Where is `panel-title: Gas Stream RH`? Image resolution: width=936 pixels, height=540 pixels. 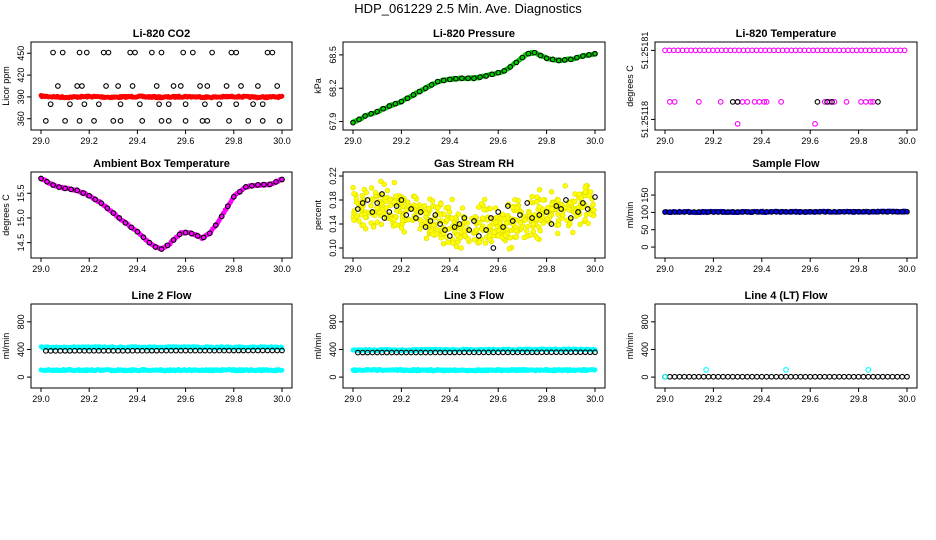
panel-title: Gas Stream RH is located at coordinates (474, 164).